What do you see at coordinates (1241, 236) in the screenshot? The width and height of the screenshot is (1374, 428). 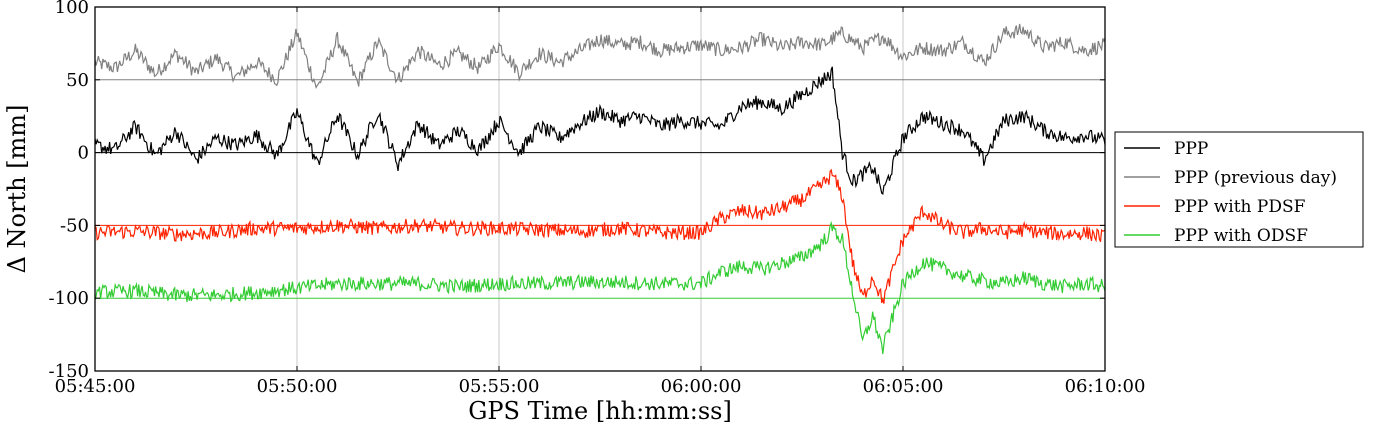 I see `legend-entry: PPP with ODSF` at bounding box center [1241, 236].